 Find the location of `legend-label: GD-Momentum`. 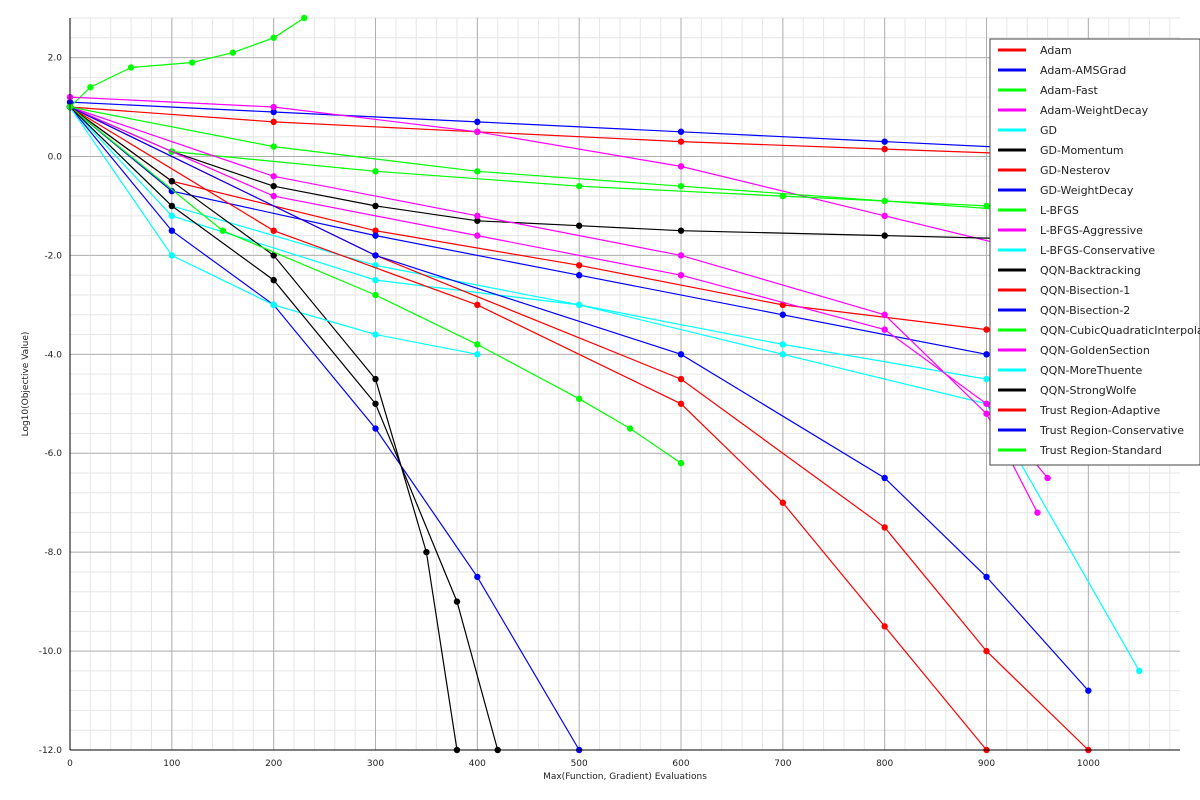

legend-label: GD-Momentum is located at coordinates (1082, 150).